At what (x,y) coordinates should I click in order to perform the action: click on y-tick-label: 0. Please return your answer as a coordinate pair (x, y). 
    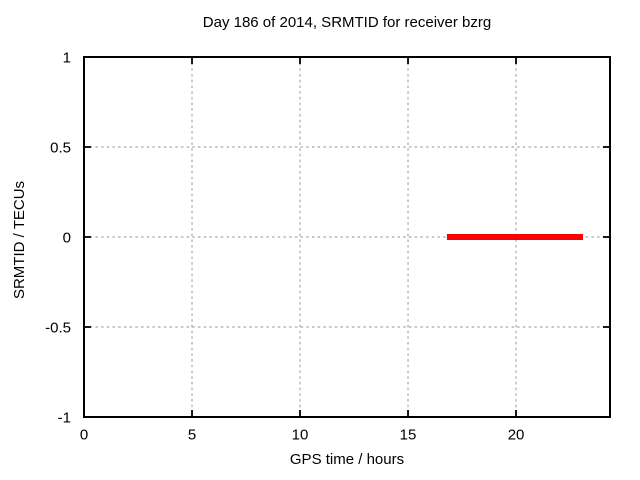
    Looking at the image, I should click on (67, 237).